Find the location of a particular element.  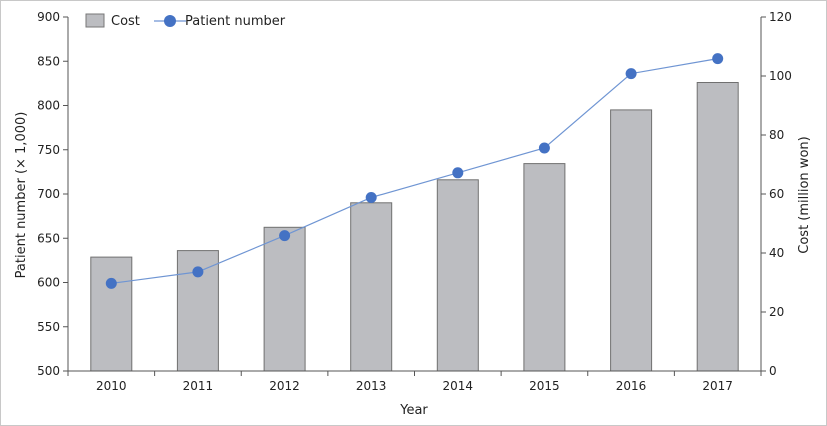

bar-cost-2012 is located at coordinates (284, 299).